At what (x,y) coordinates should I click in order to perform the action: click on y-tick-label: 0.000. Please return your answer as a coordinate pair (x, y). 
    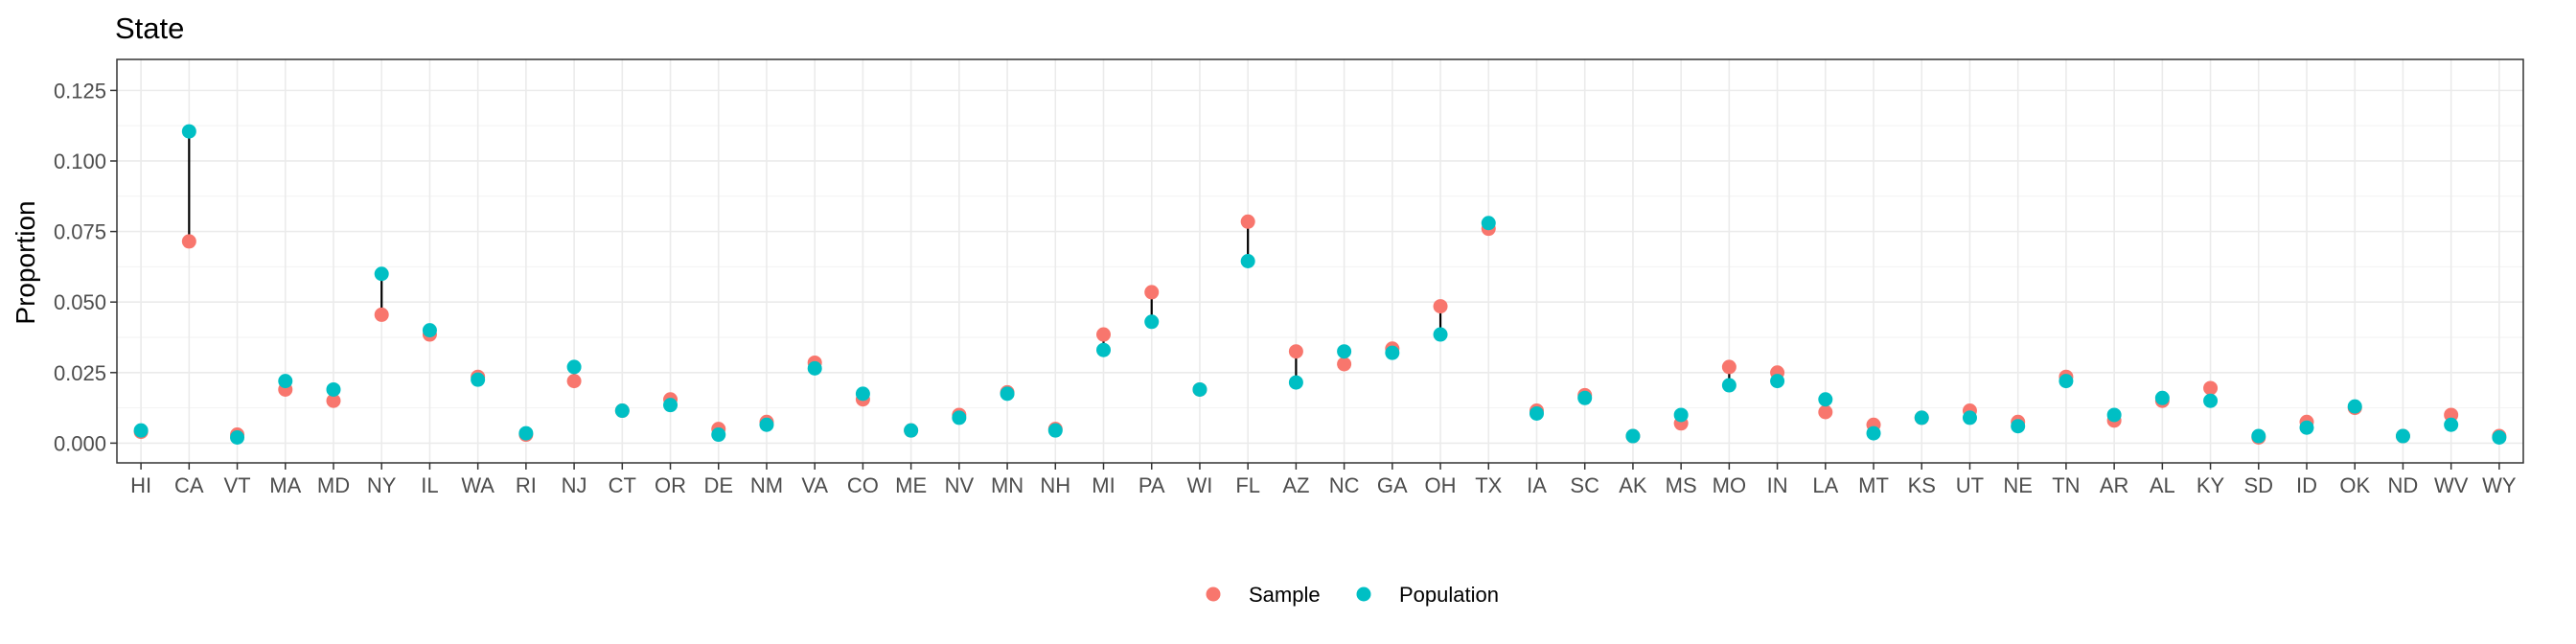
    Looking at the image, I should click on (80, 443).